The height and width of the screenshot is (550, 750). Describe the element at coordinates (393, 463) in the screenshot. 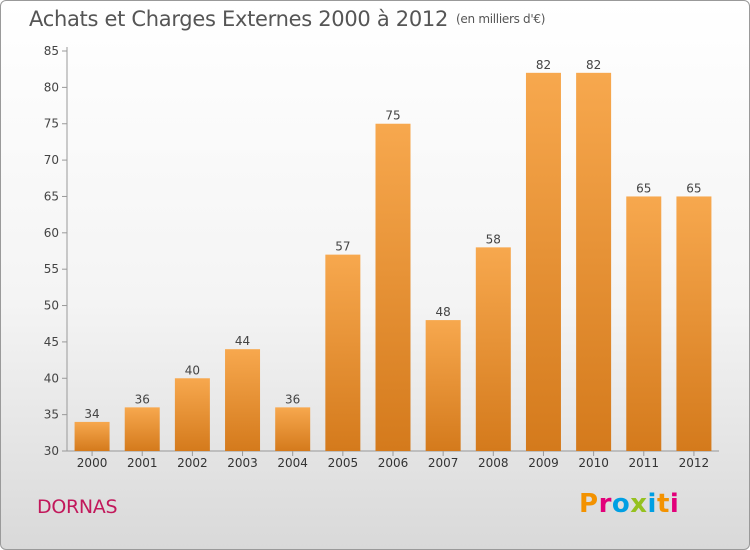

I see `x-tick-label: 2006` at that location.